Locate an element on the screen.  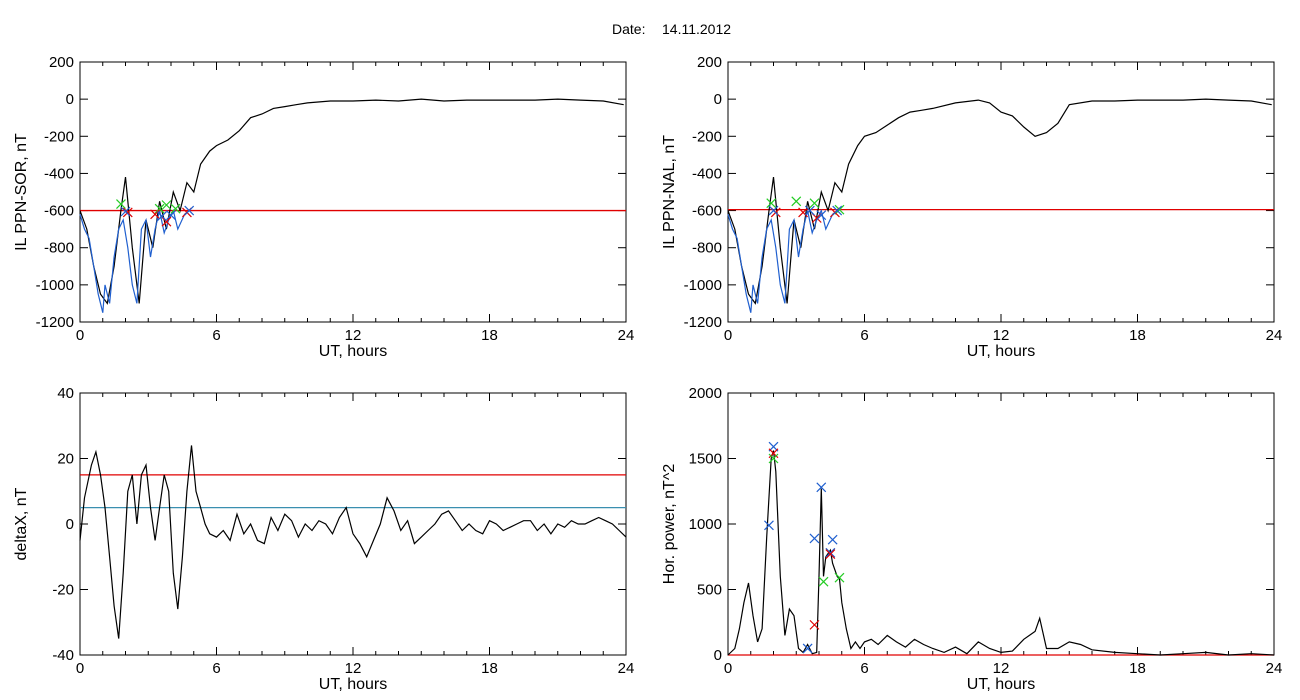
y-tick-label: 40 is located at coordinates (65, 393).